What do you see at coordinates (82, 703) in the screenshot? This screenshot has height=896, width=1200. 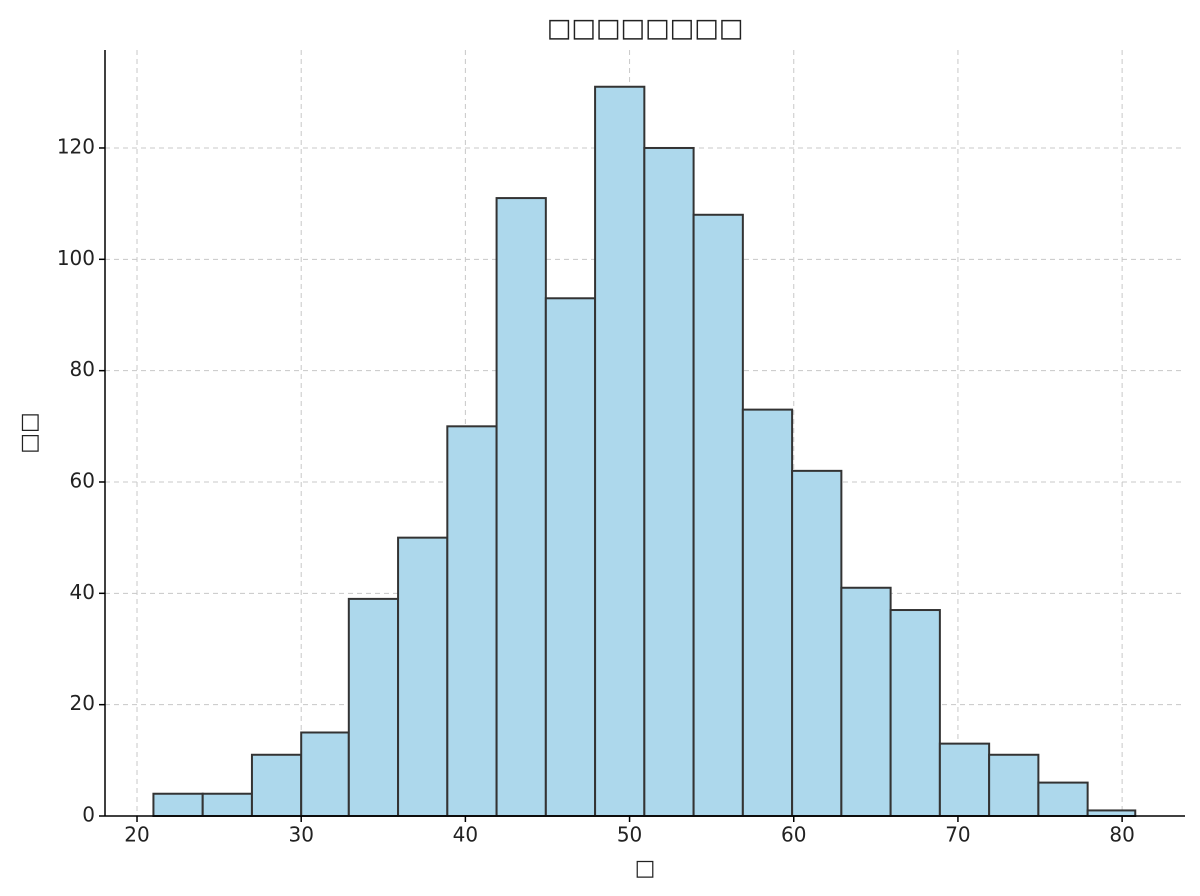 I see `y-tick-label: 20` at bounding box center [82, 703].